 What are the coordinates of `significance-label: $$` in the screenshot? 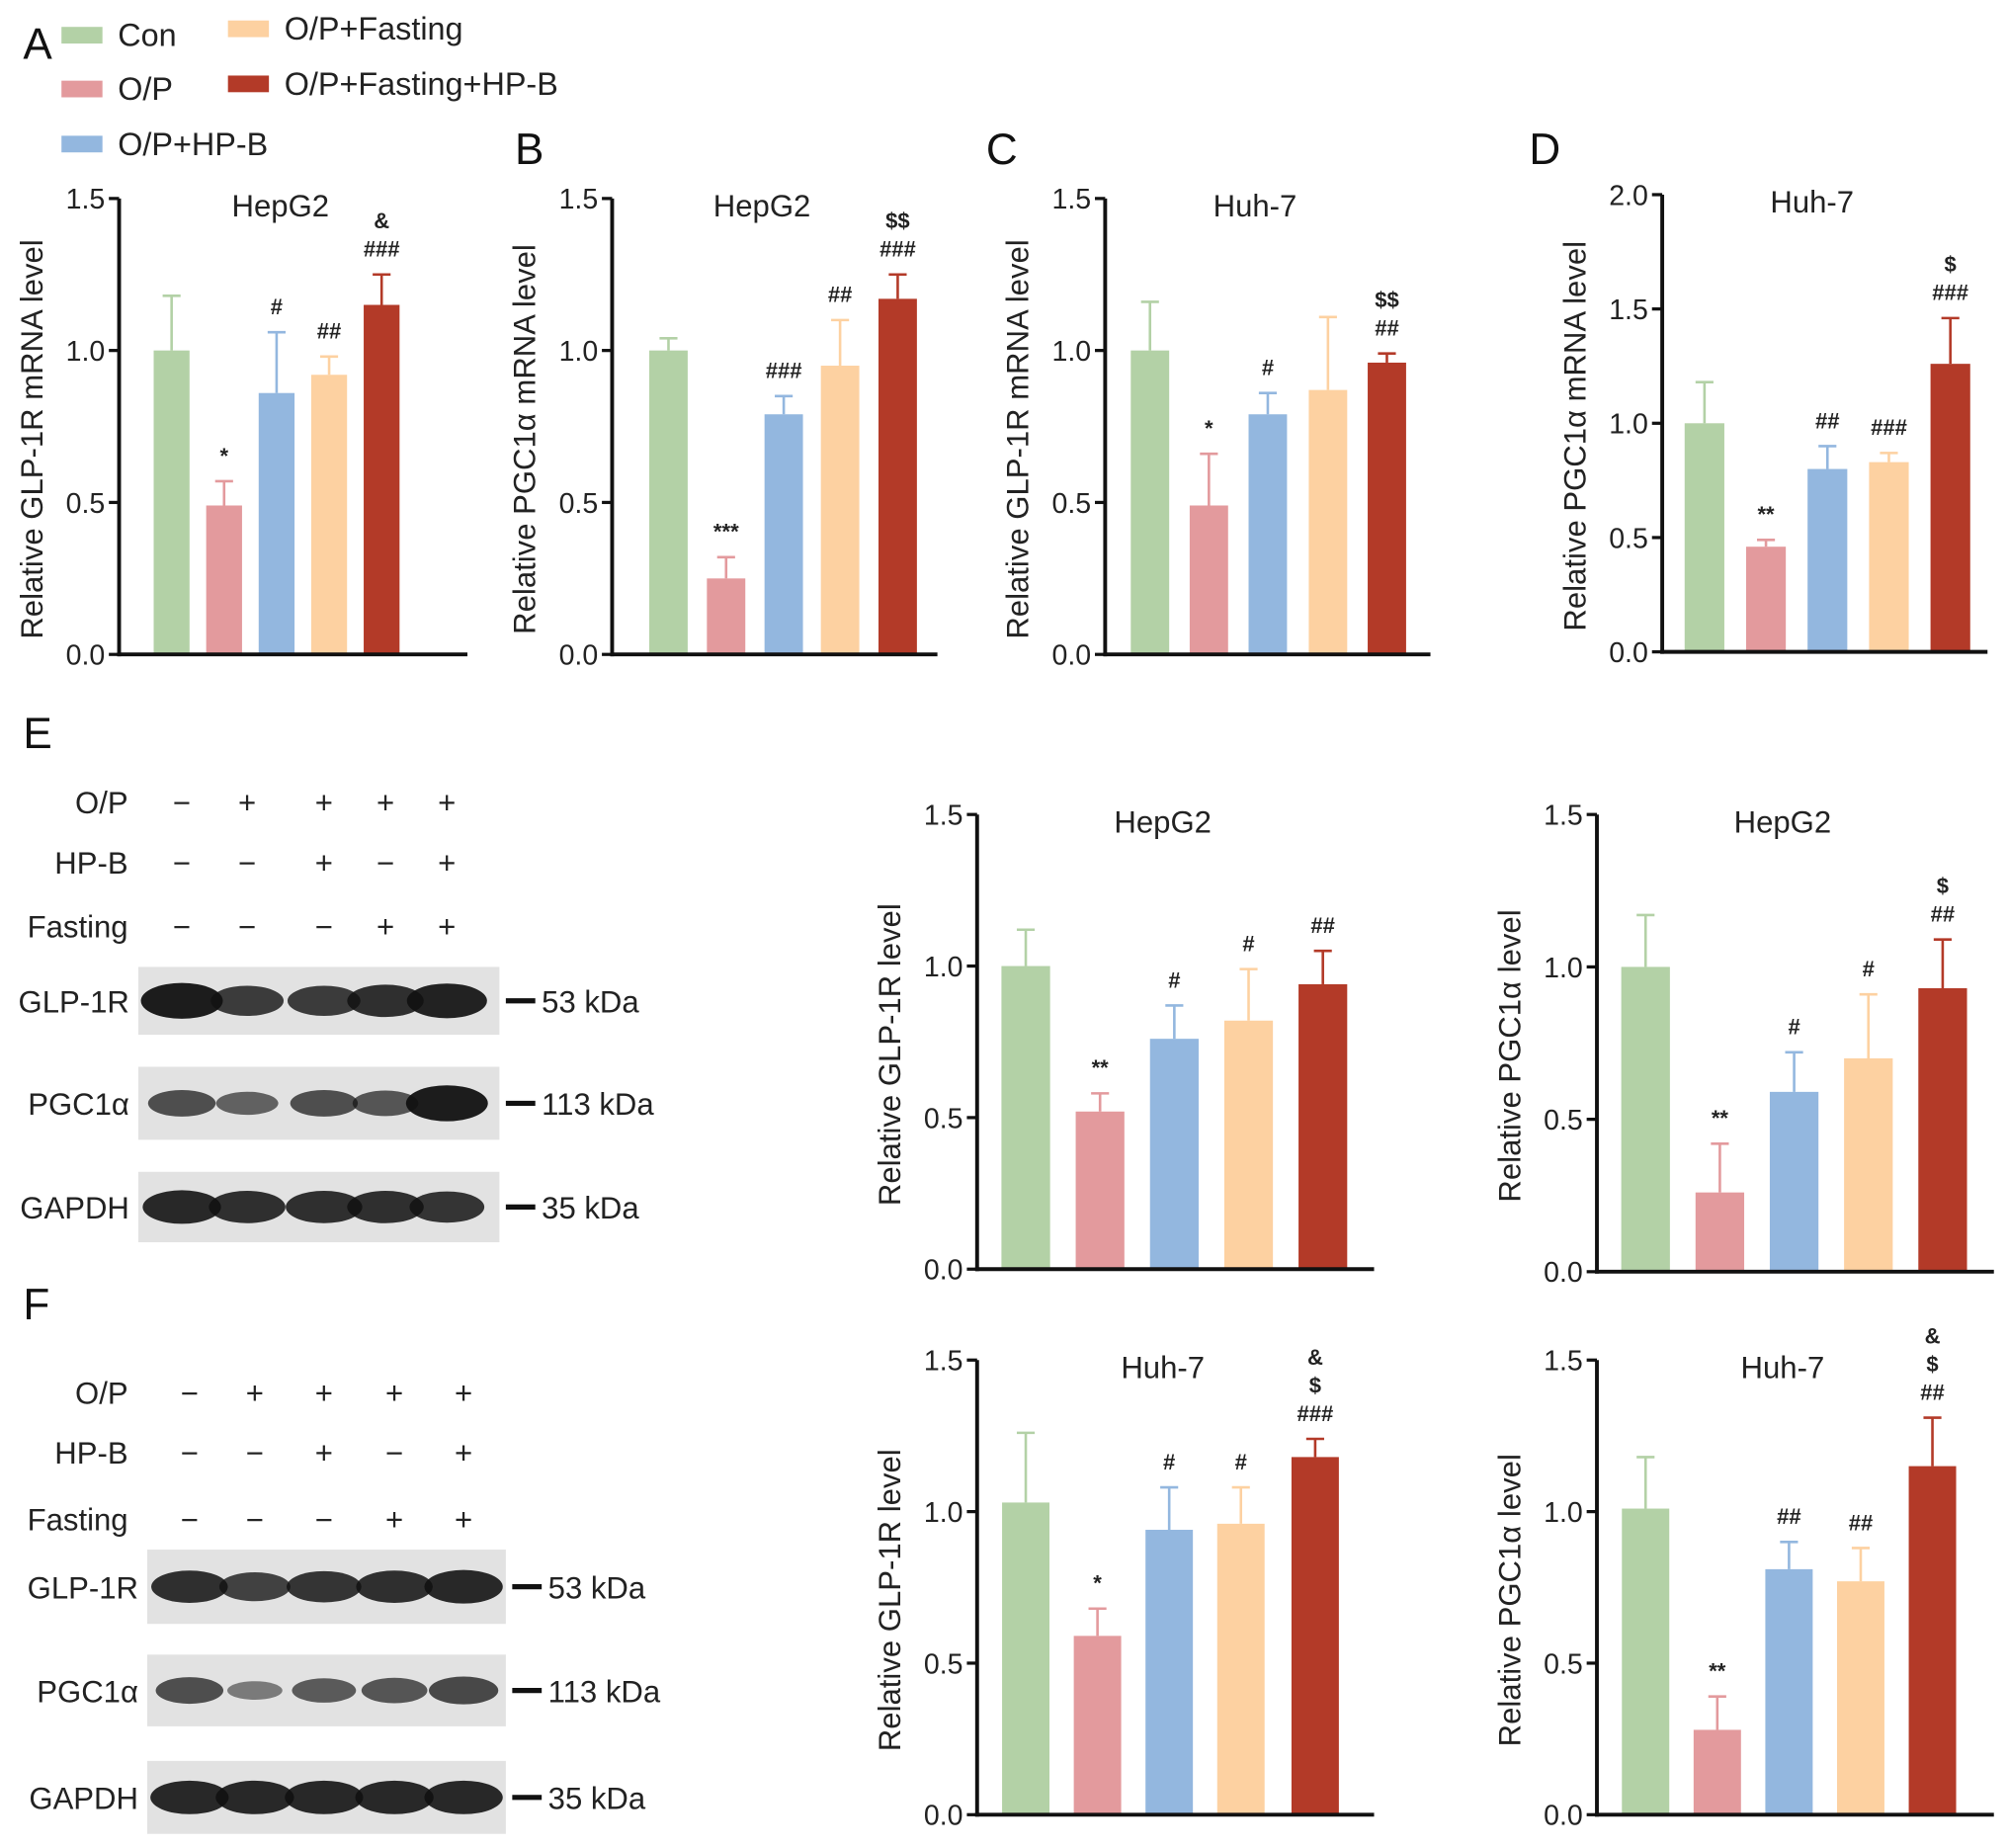 It's located at (897, 221).